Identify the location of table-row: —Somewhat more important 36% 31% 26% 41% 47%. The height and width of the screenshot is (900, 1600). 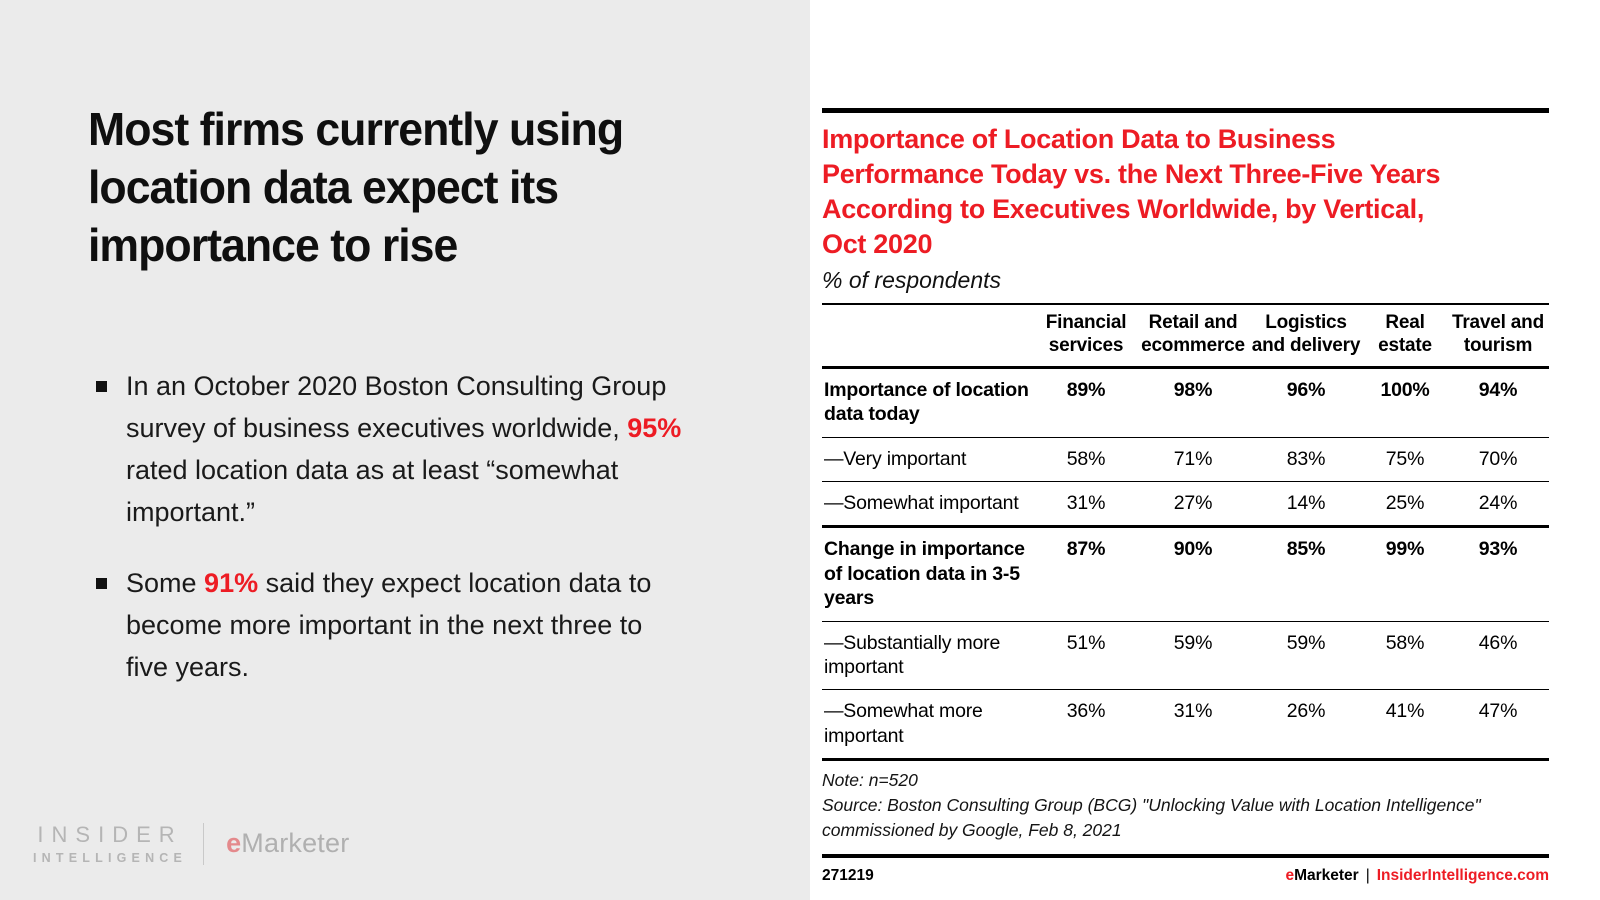
(1185, 724).